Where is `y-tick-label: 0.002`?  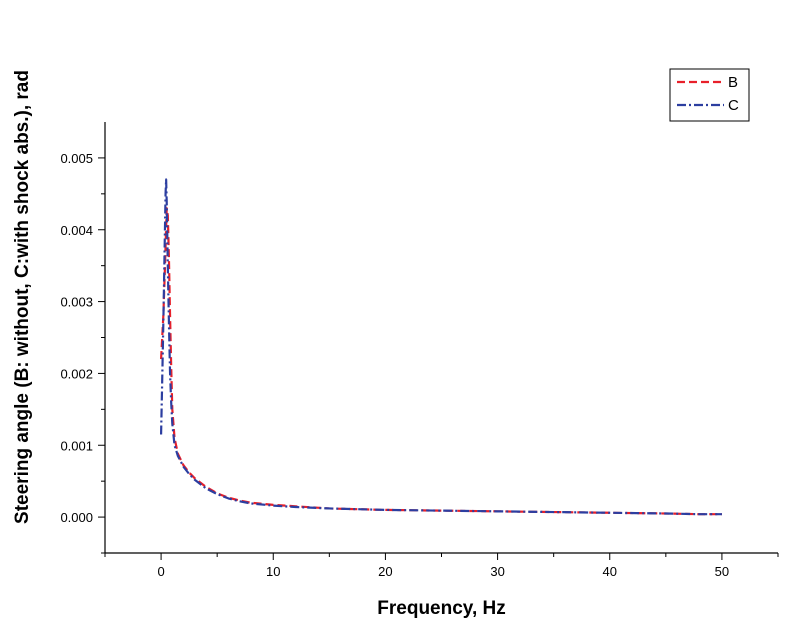
y-tick-label: 0.002 is located at coordinates (76, 373).